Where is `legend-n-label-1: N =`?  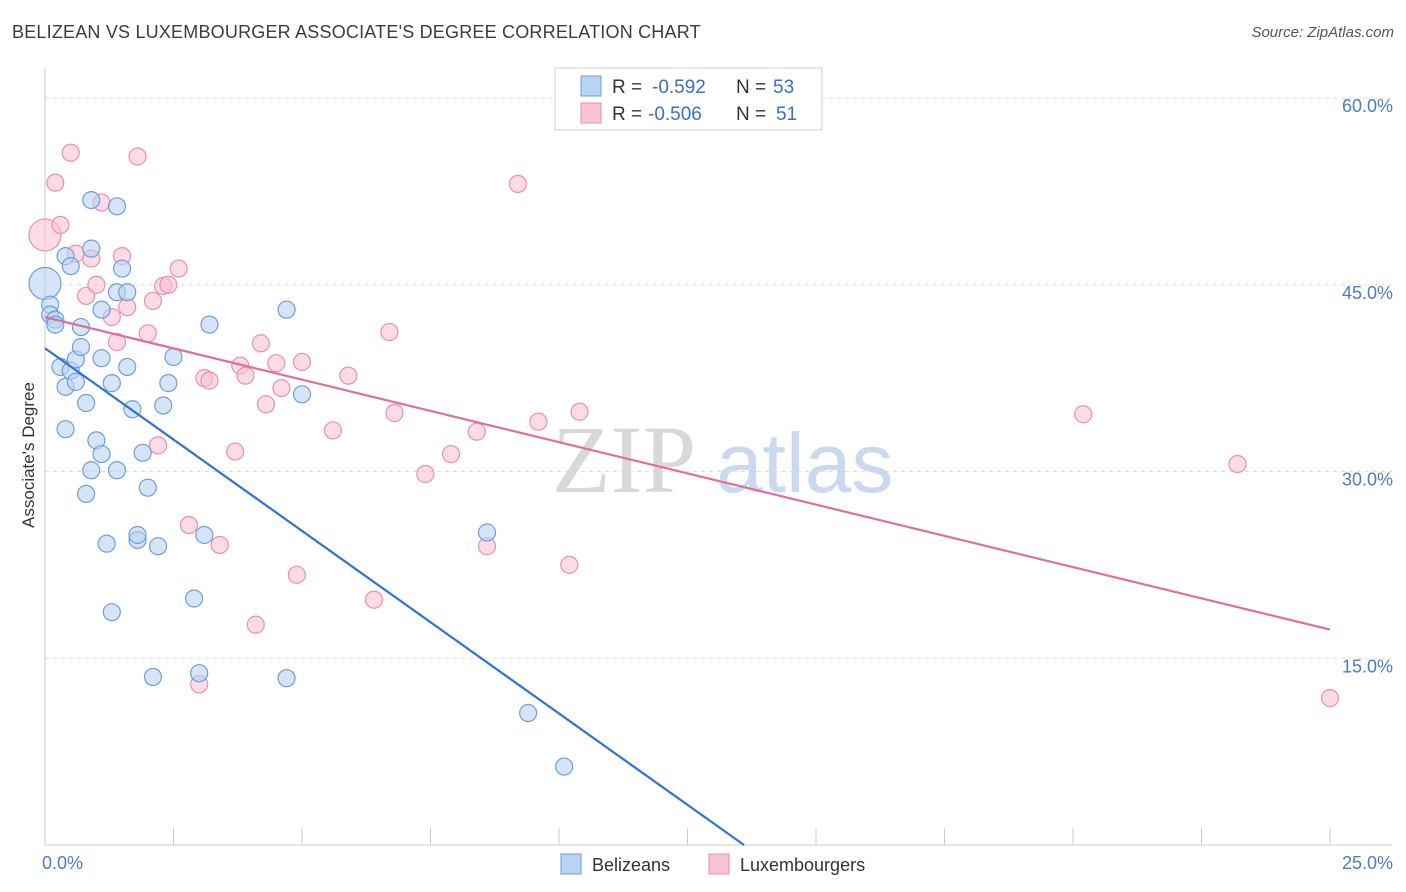 legend-n-label-1: N = is located at coordinates (751, 87).